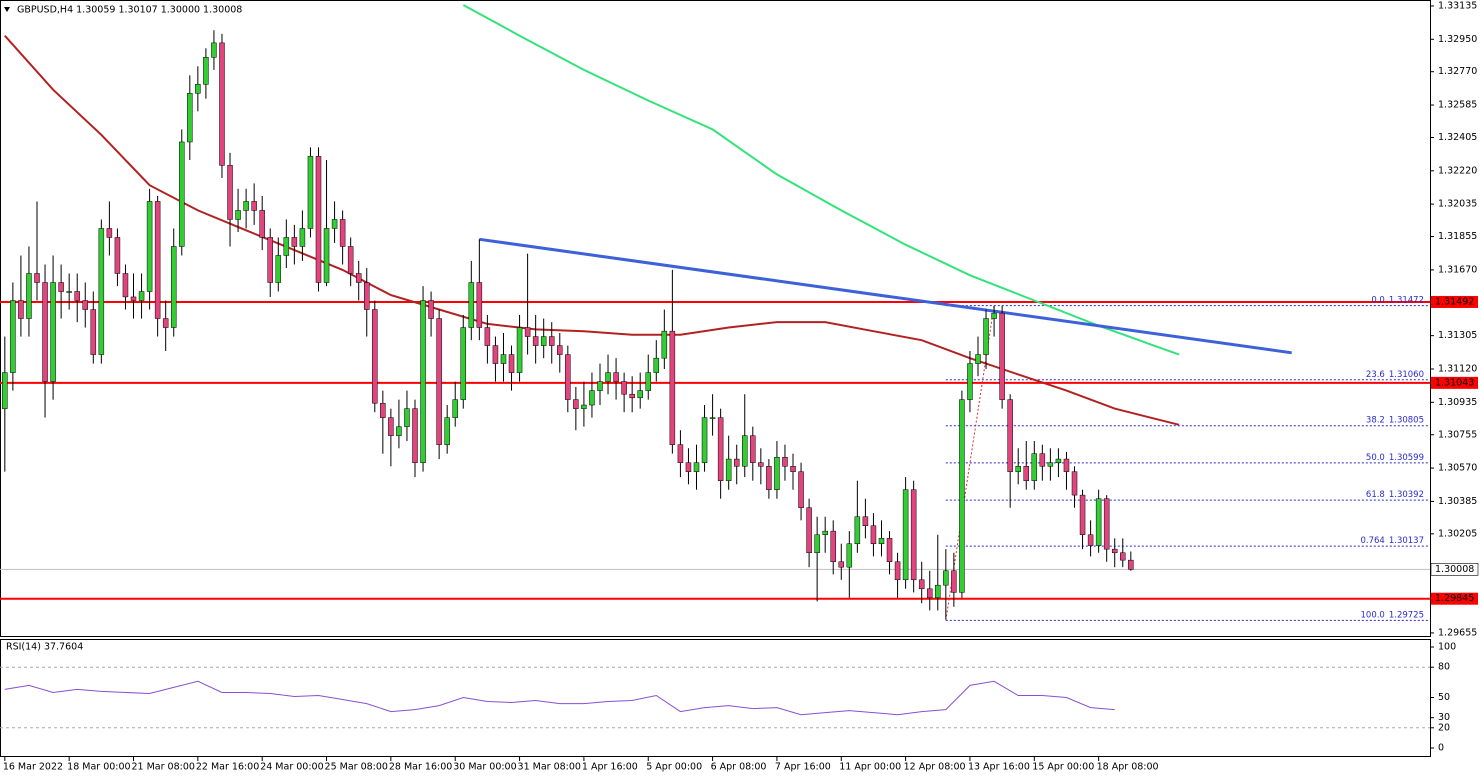  I want to click on fib-label: 100.0 1.29725, so click(1393, 615).